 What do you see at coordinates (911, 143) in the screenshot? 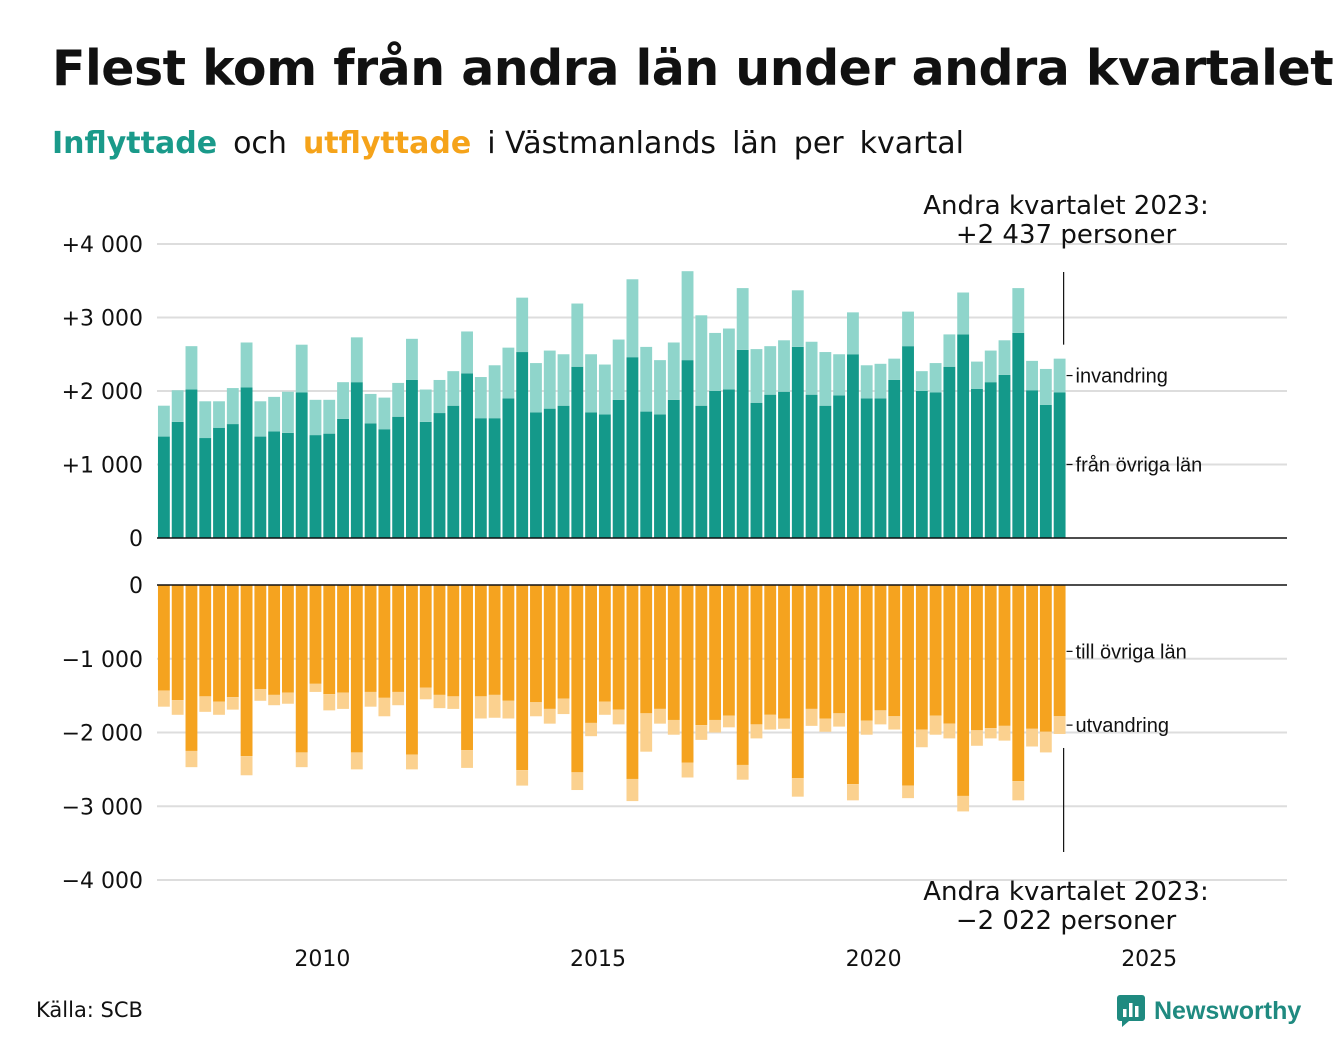
I see `subtitle-kvartal: kvartal` at bounding box center [911, 143].